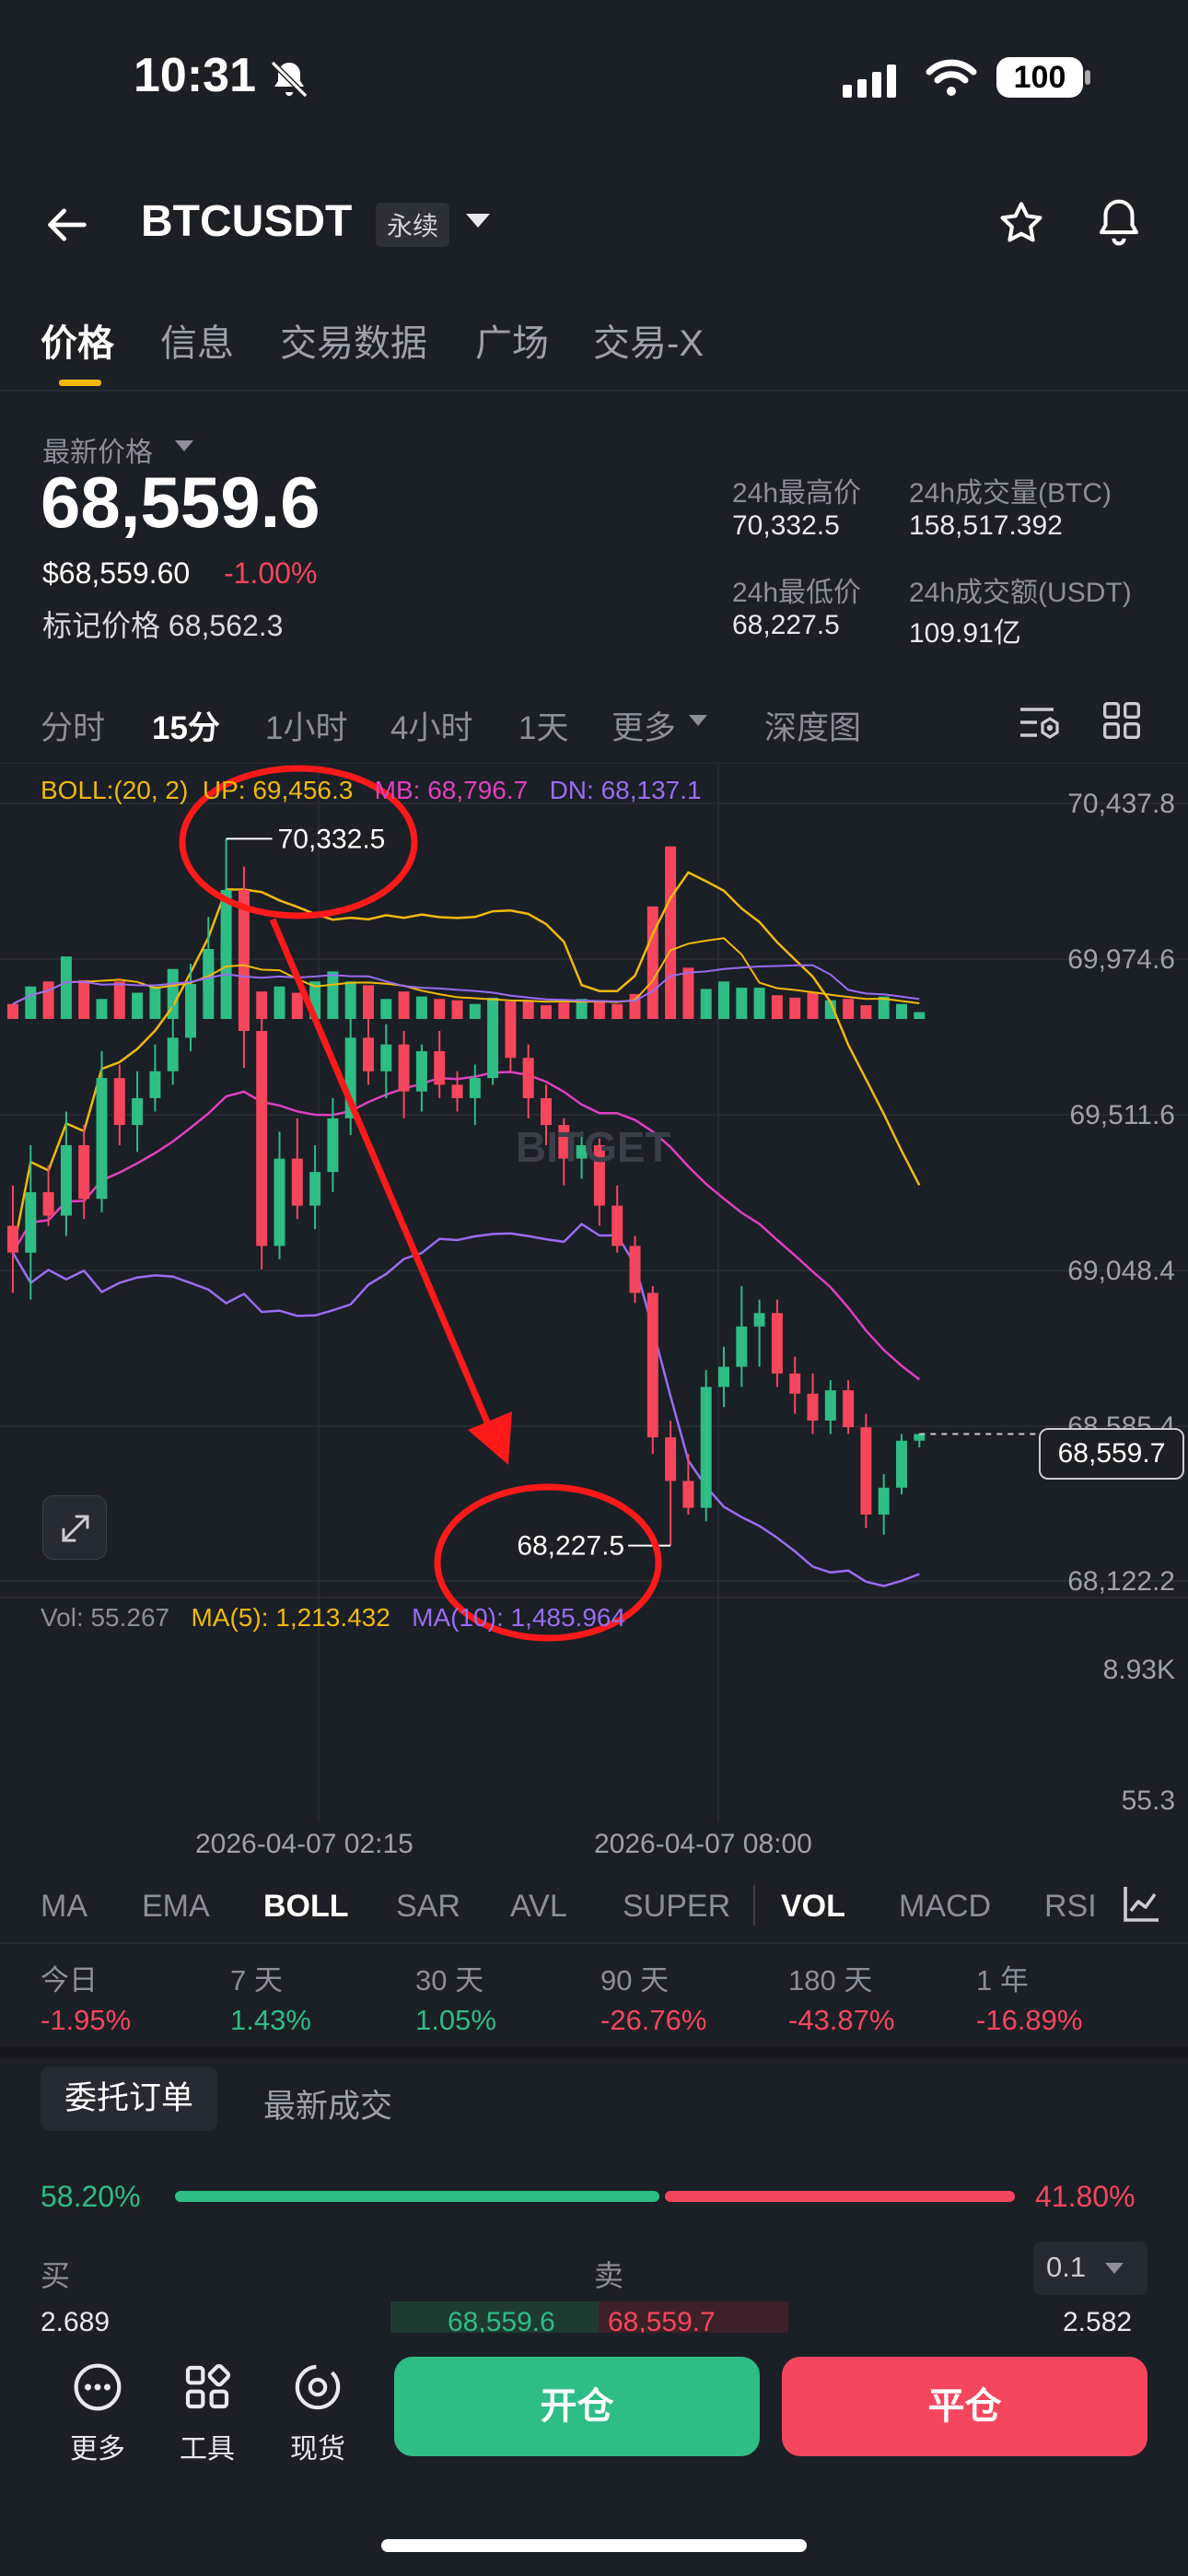  Describe the element at coordinates (644, 728) in the screenshot. I see `timeframe-more: 更多` at that location.